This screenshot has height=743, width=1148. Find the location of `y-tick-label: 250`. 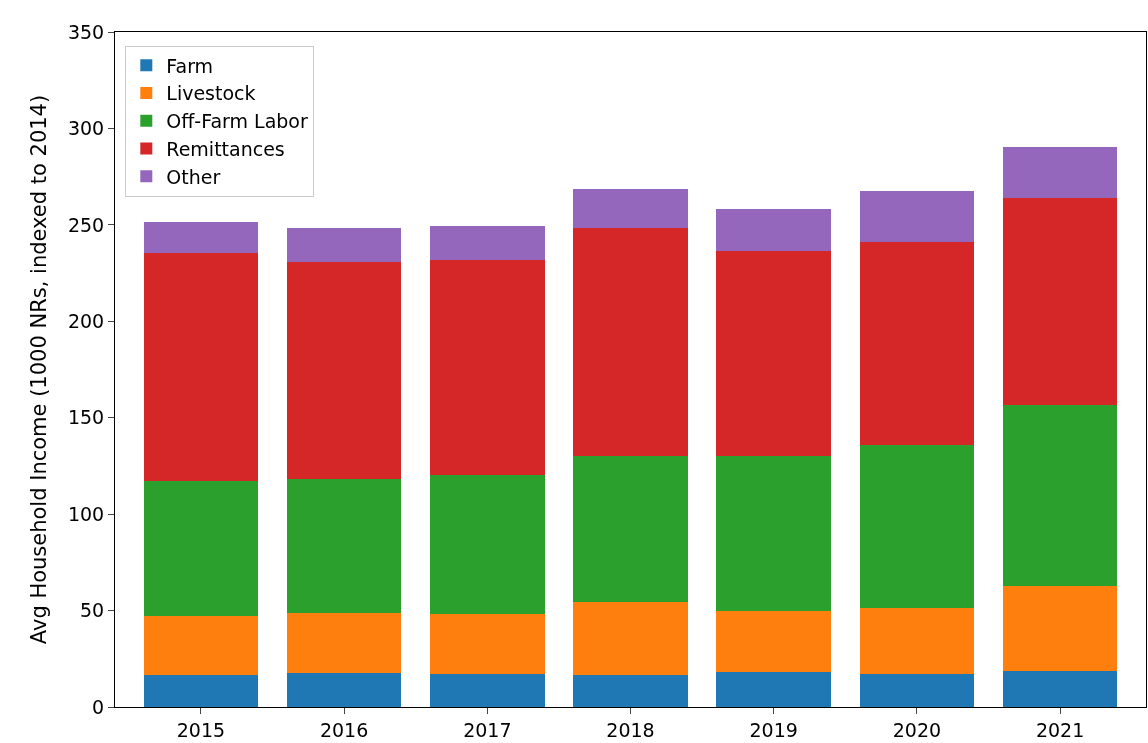

y-tick-label: 250 is located at coordinates (86, 224).